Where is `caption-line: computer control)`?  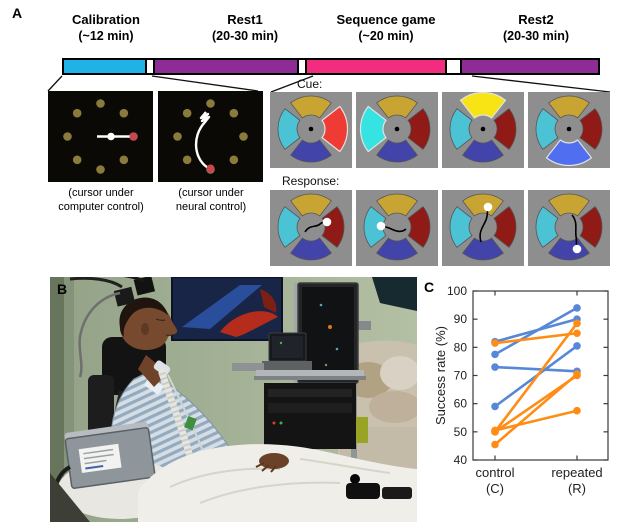 caption-line: computer control) is located at coordinates (101, 206).